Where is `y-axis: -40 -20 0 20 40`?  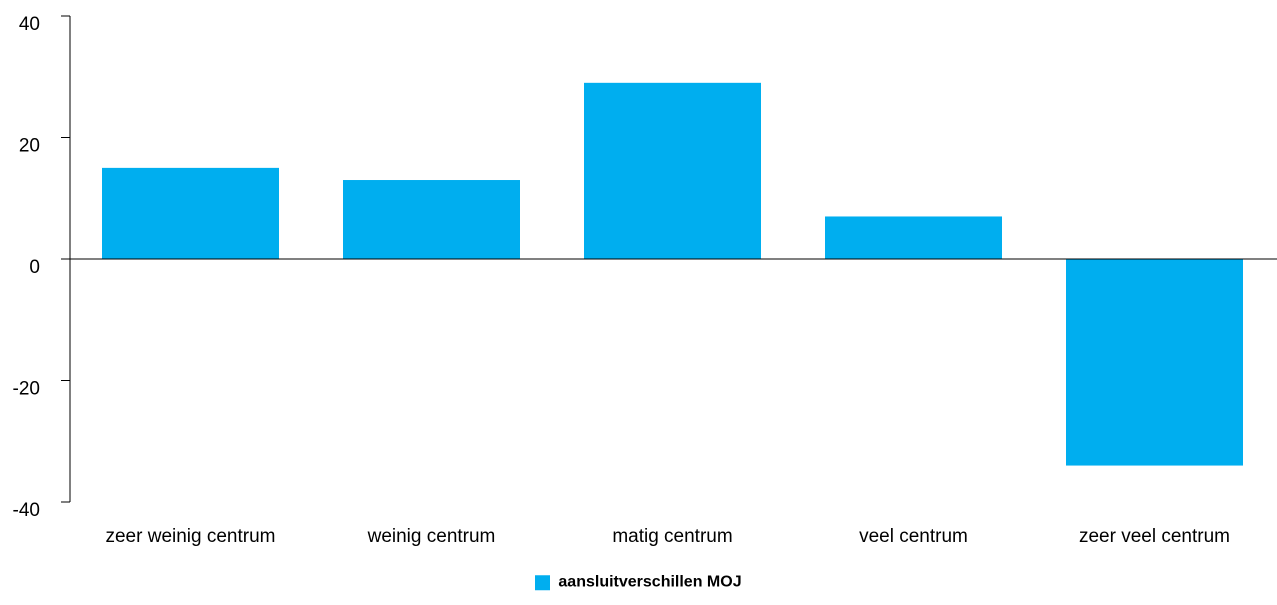 y-axis: -40 -20 0 20 40 is located at coordinates (42, 267).